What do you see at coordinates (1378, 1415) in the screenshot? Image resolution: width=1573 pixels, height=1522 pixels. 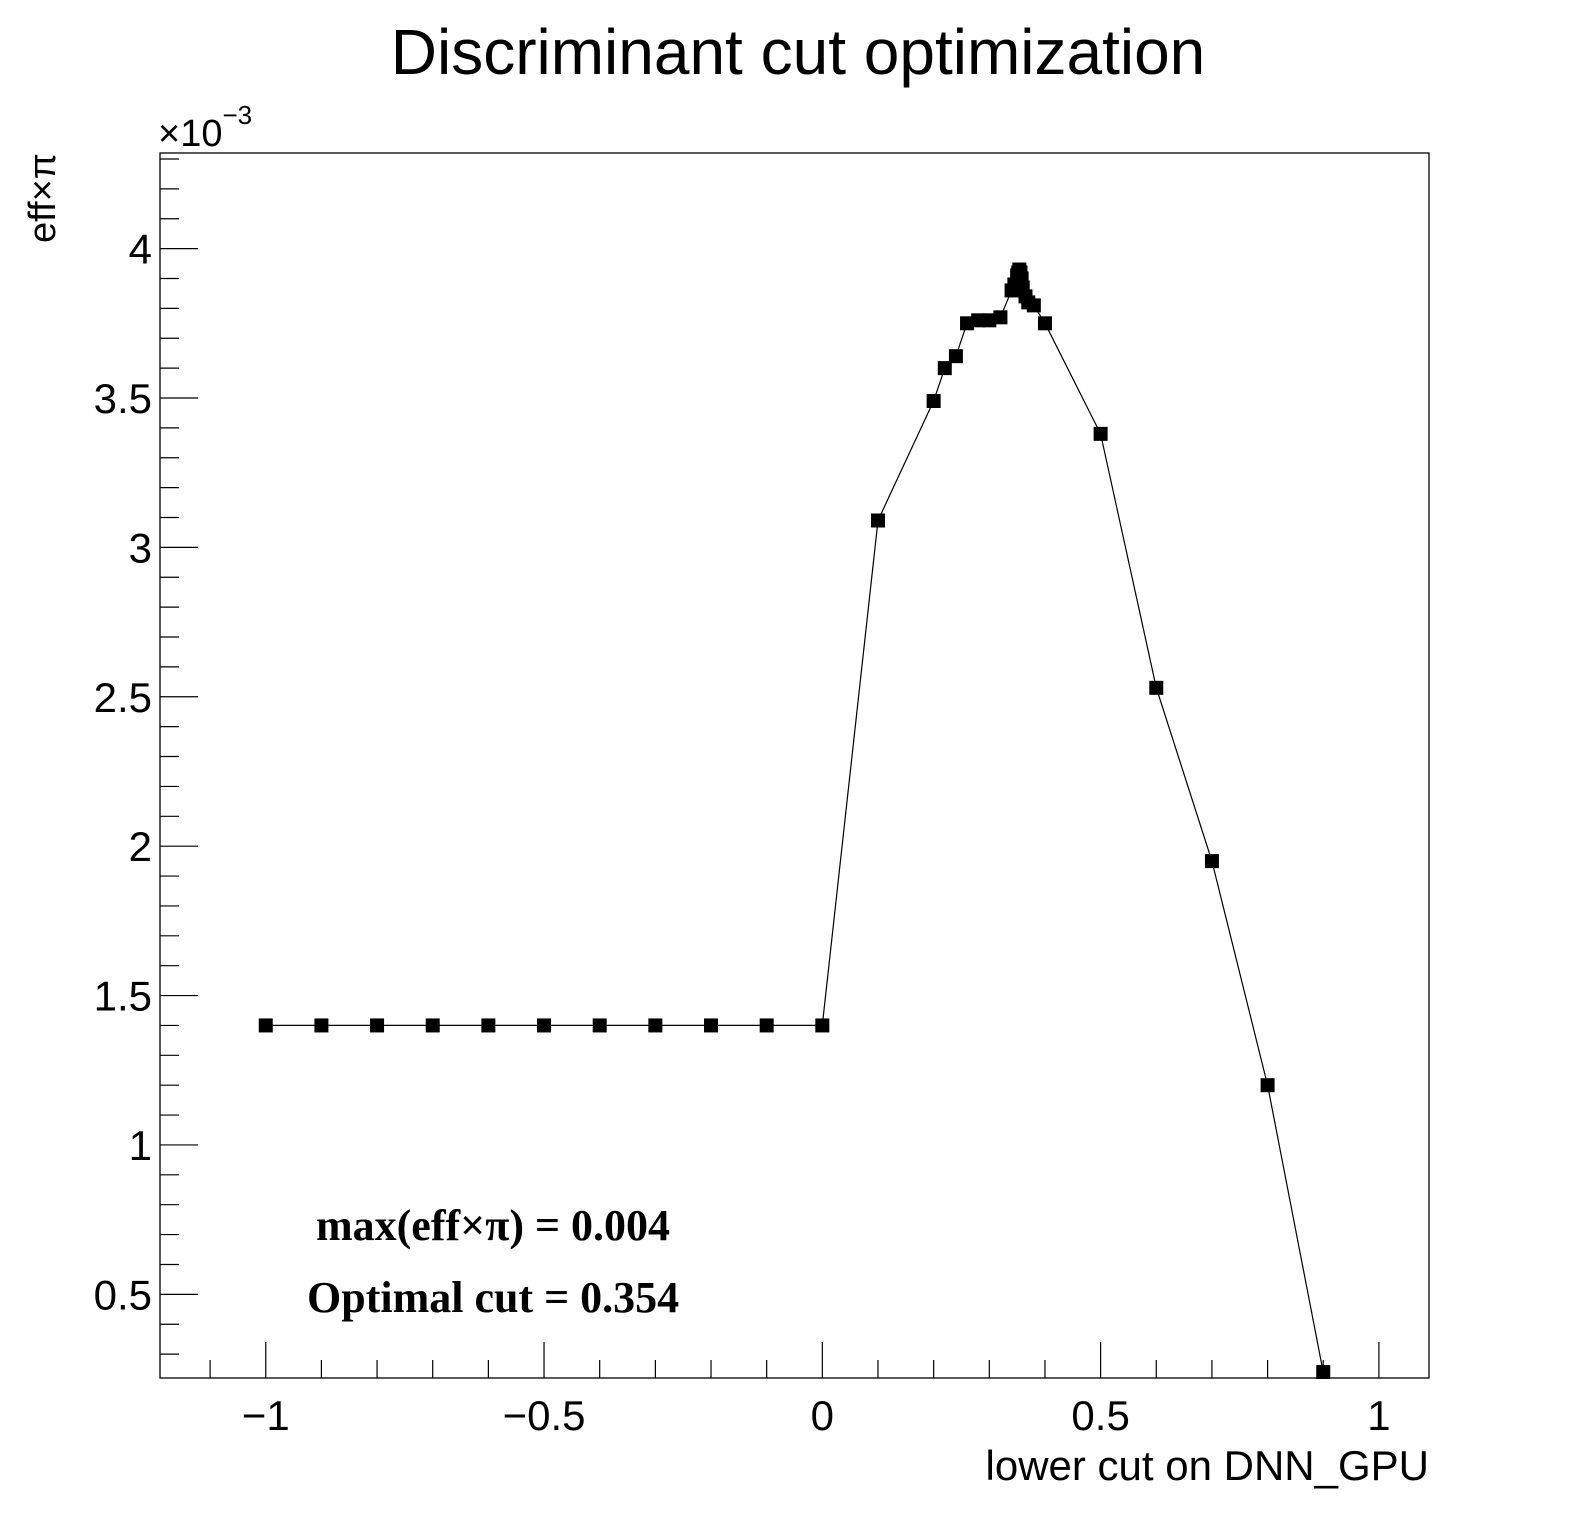 I see `x-tick-label: 1` at bounding box center [1378, 1415].